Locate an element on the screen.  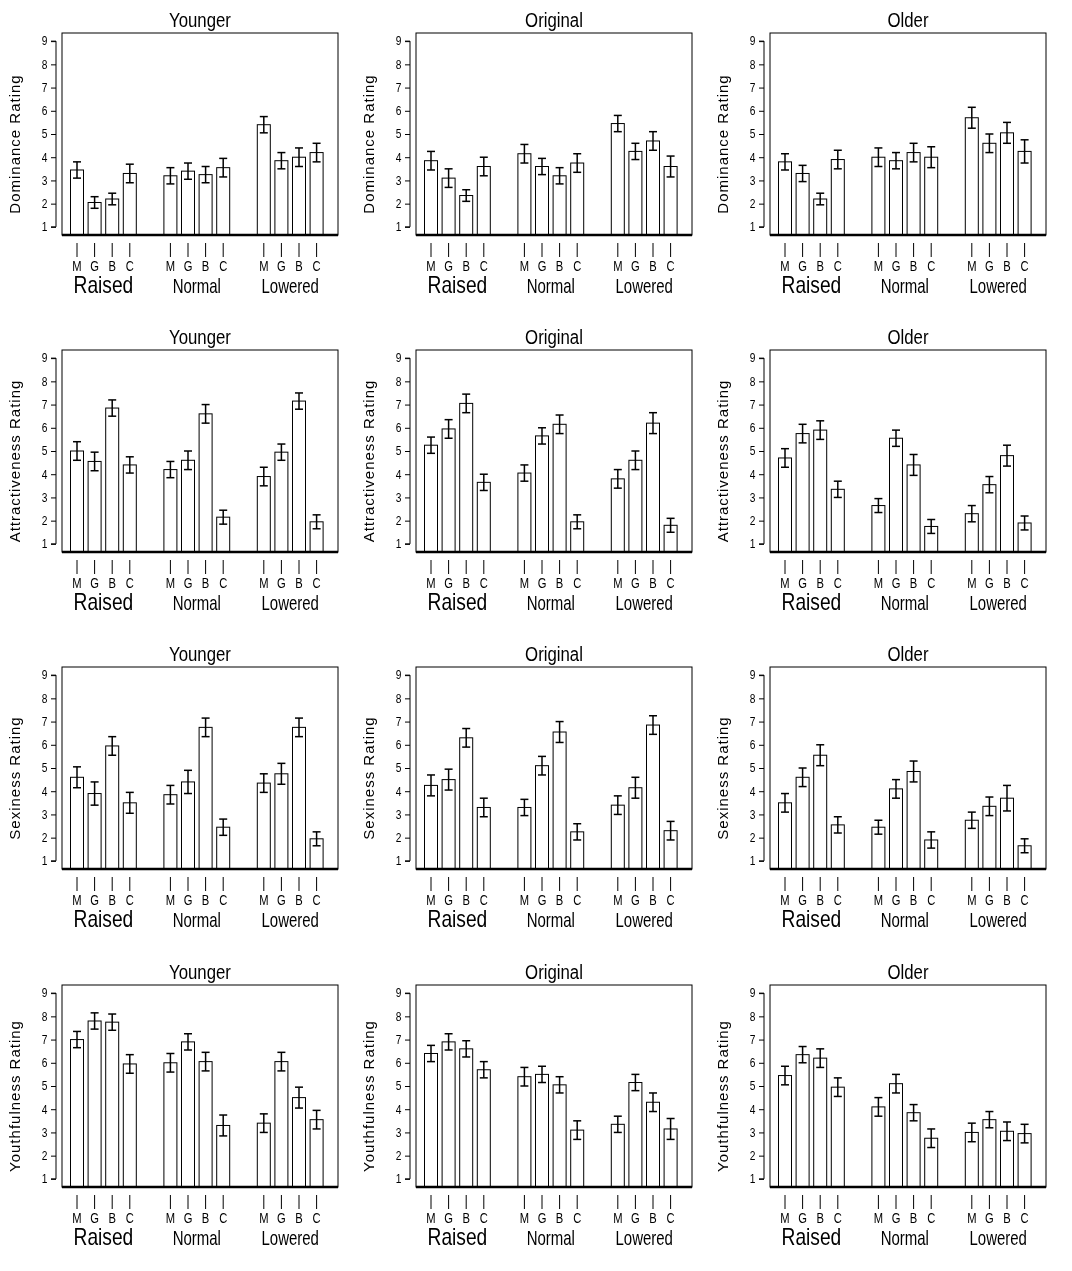
chart-title: Older is located at coordinates (908, 337).